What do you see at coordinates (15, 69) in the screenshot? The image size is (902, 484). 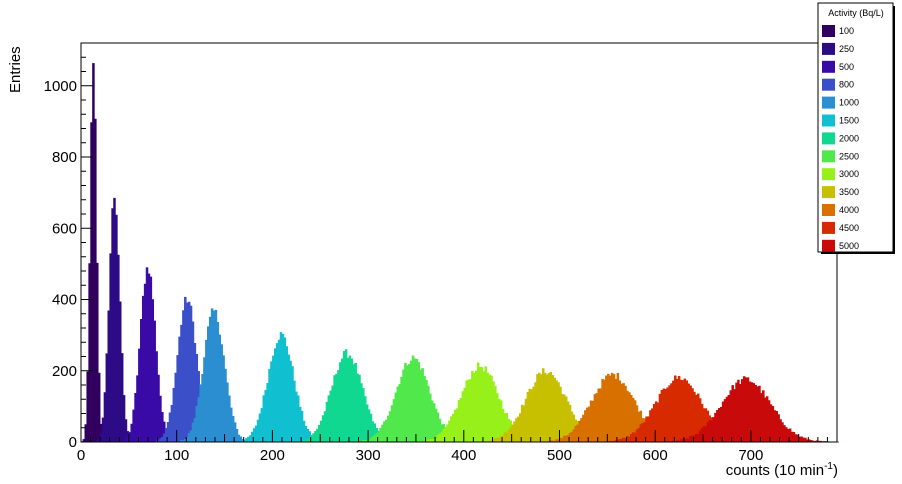 I see `y-axis-title: Entries` at bounding box center [15, 69].